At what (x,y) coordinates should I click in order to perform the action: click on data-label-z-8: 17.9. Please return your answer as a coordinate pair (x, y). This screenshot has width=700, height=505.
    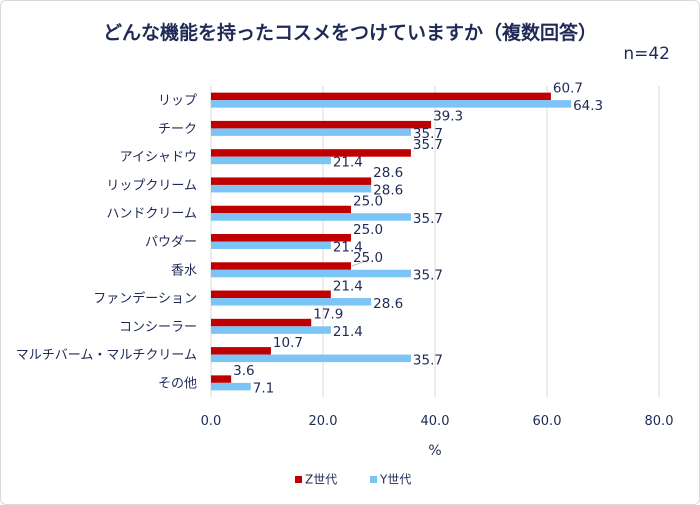
    Looking at the image, I should click on (328, 315).